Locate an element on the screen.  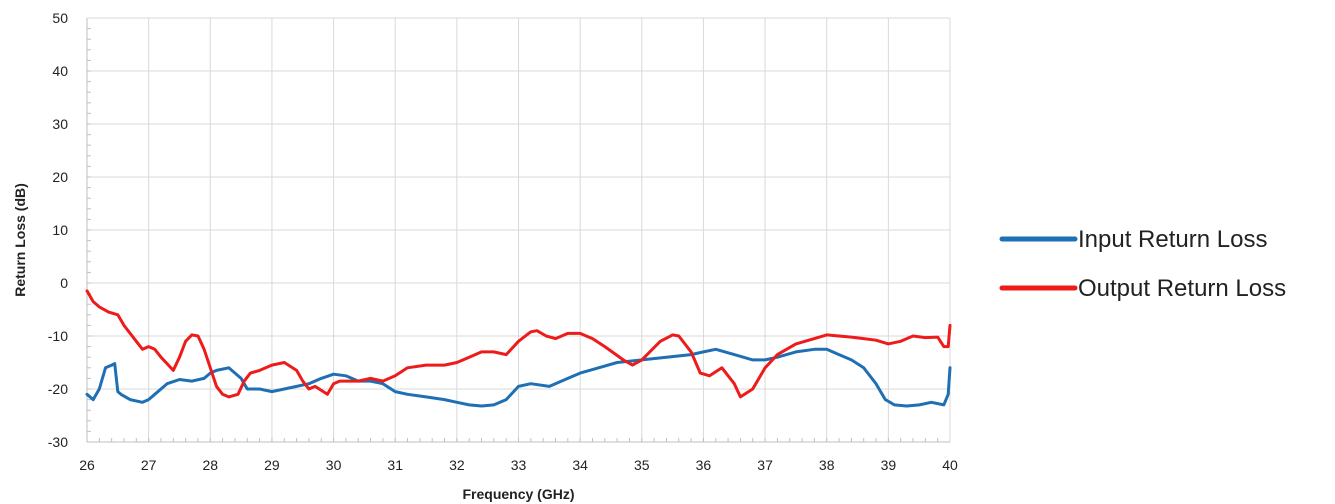
x-tick-label: 31 is located at coordinates (395, 465).